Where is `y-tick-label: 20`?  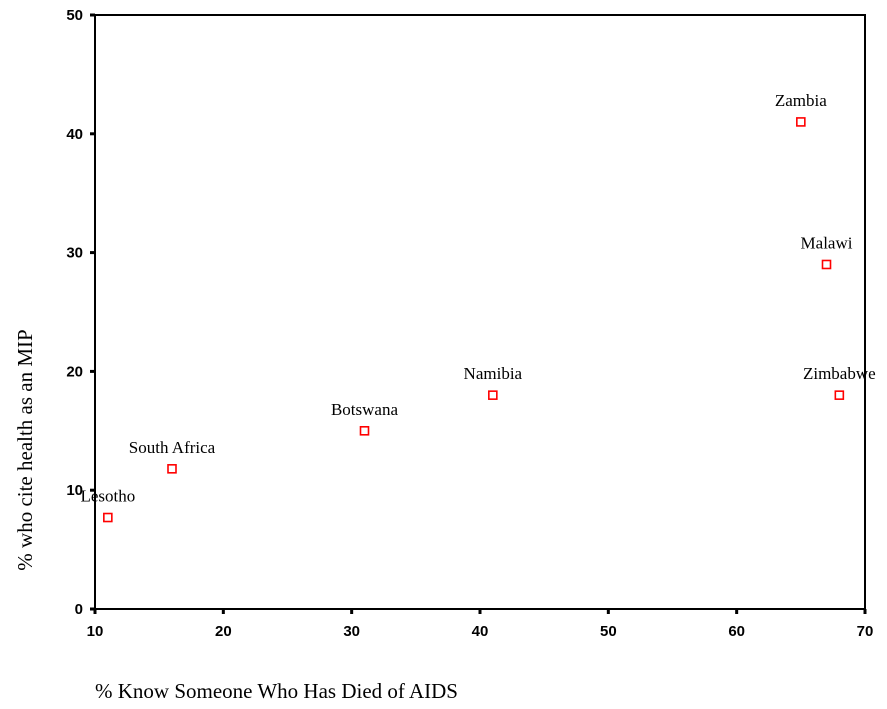 y-tick-label: 20 is located at coordinates (74, 371).